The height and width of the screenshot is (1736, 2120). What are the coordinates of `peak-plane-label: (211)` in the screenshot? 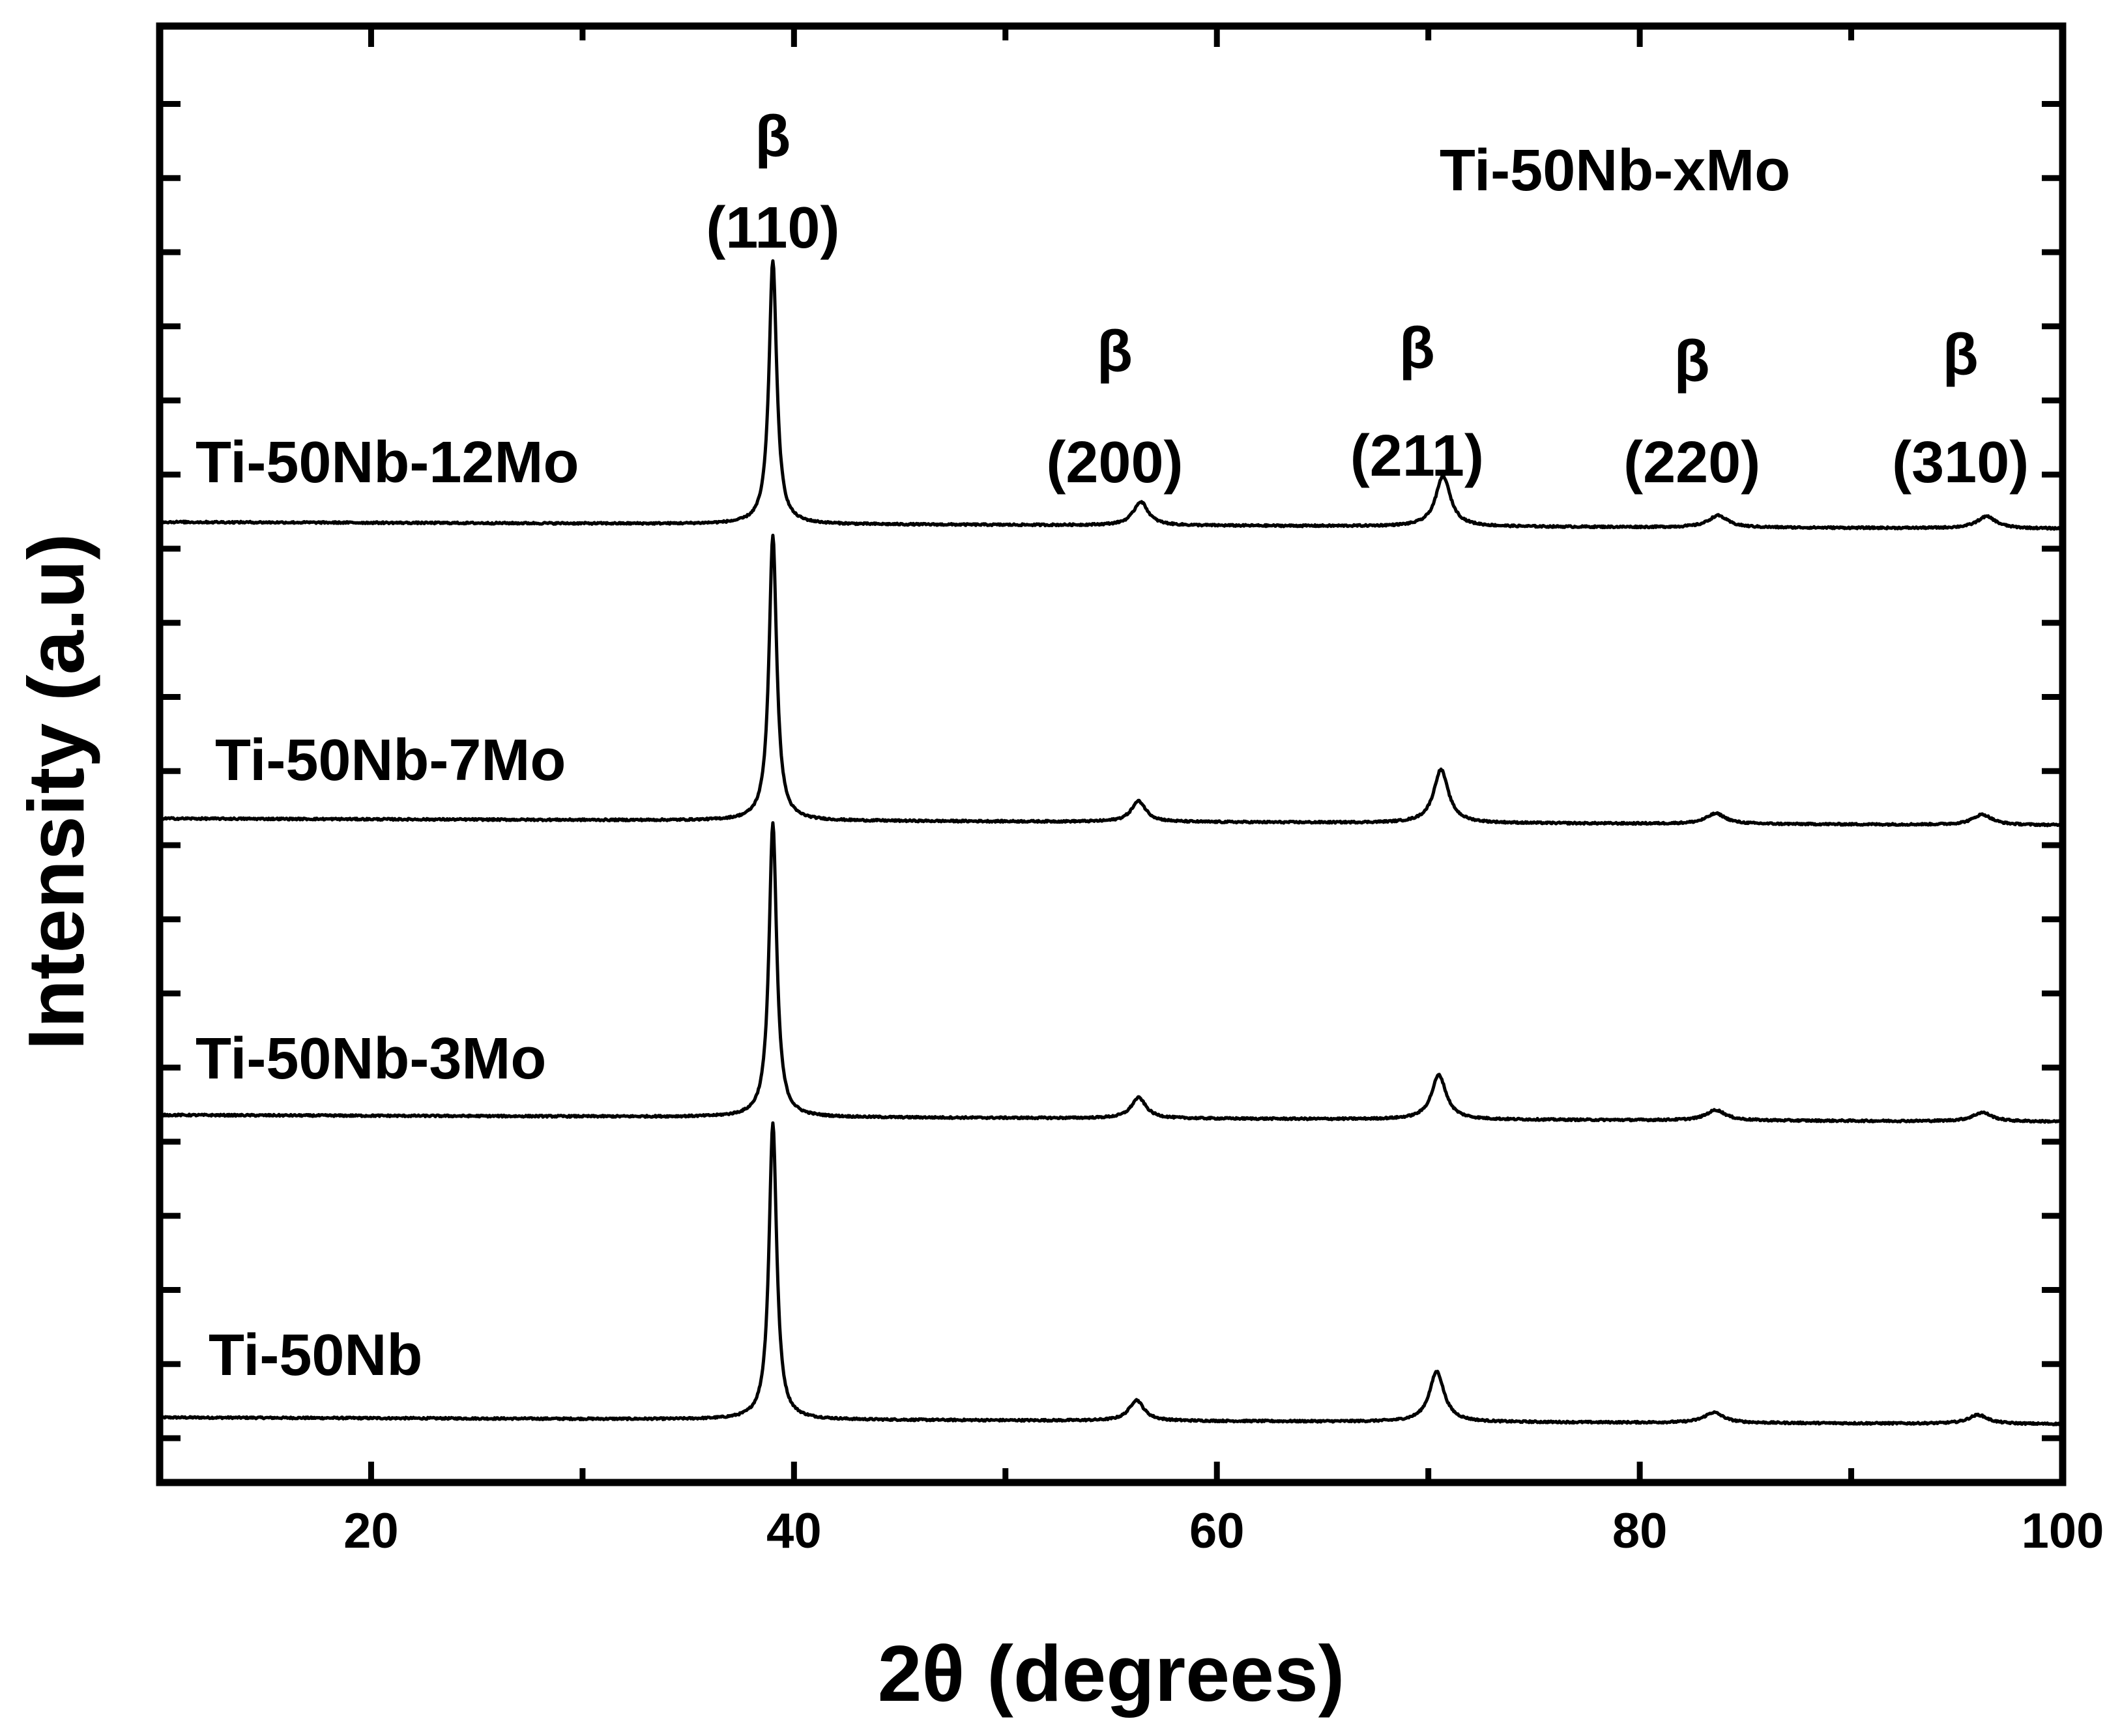 It's located at (1417, 456).